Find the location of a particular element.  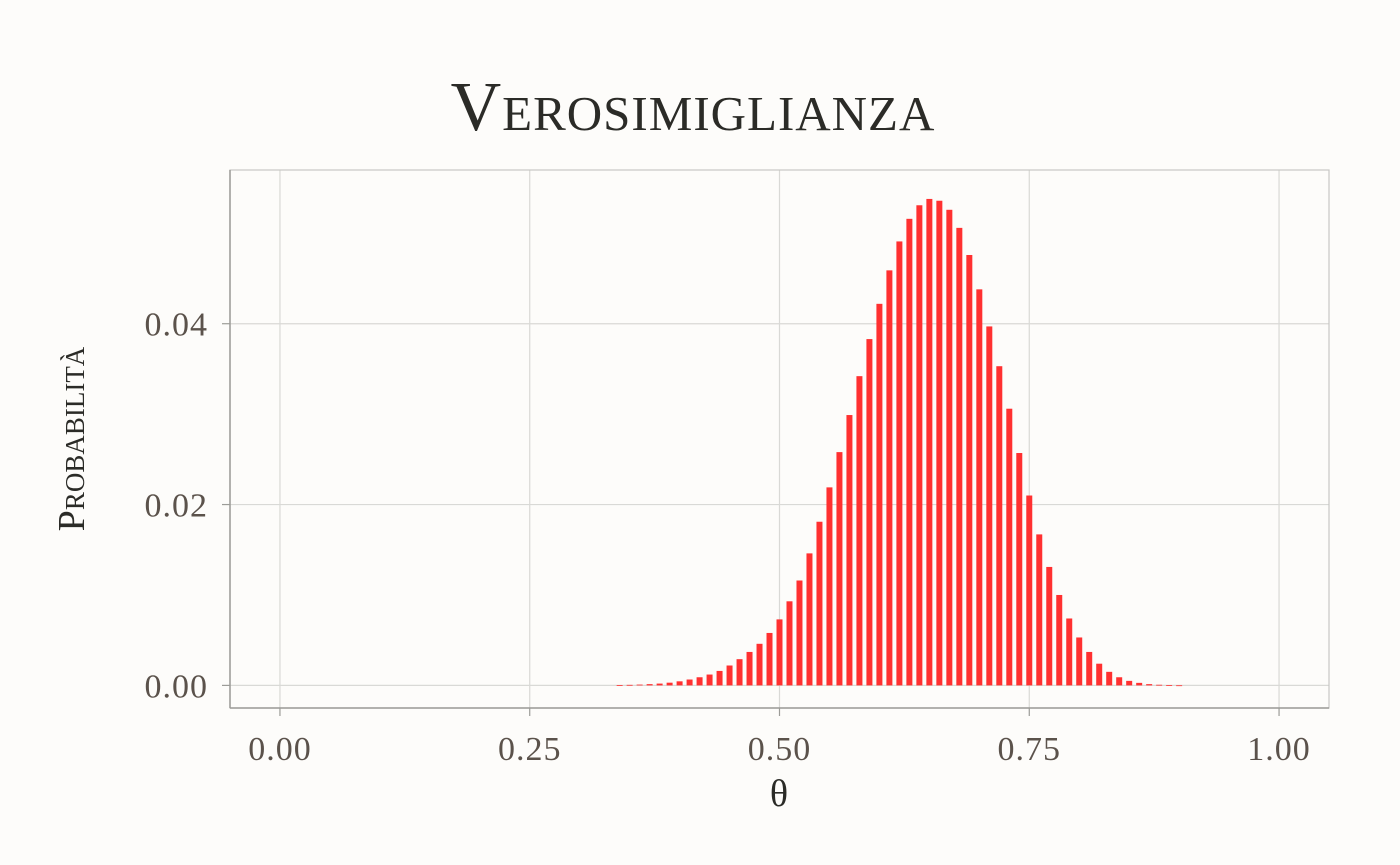

x-tick-label: 1.00 is located at coordinates (1279, 749).